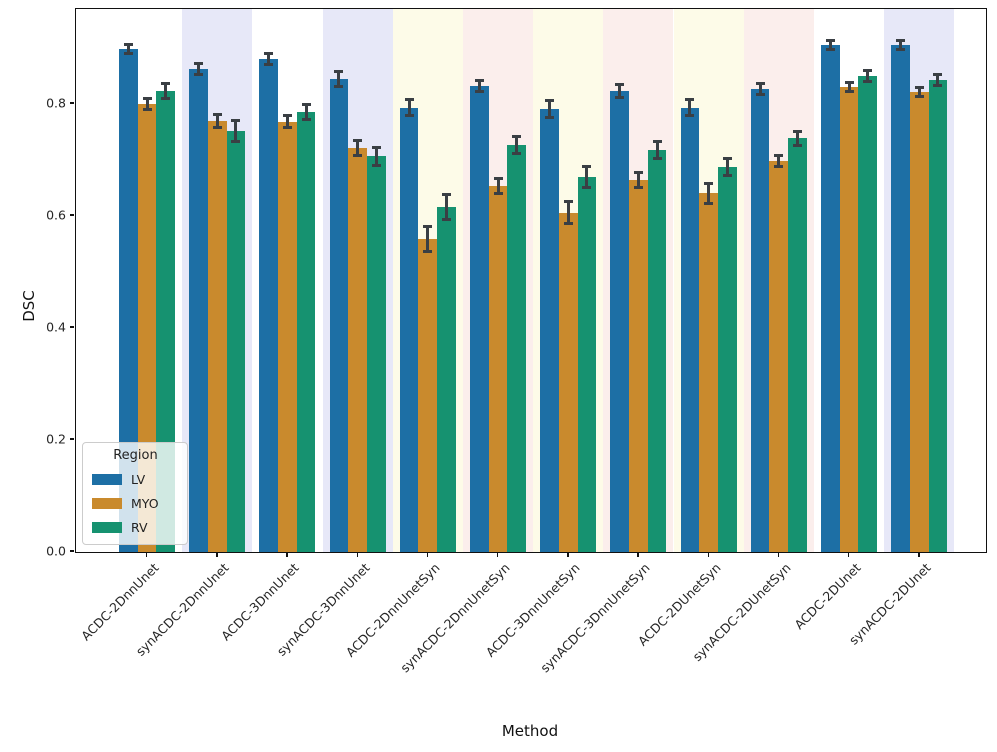 The width and height of the screenshot is (997, 752). I want to click on legend-item-lv: LV, so click(135, 479).